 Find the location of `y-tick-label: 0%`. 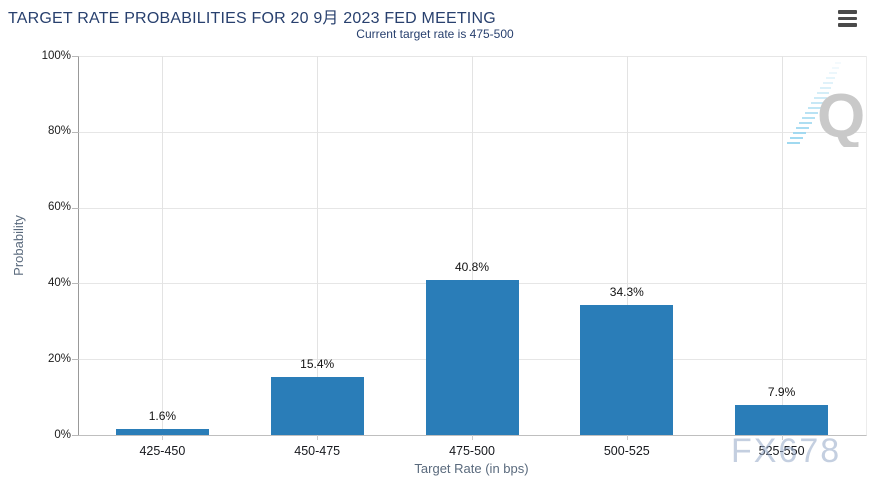

y-tick-label: 0% is located at coordinates (62, 434).